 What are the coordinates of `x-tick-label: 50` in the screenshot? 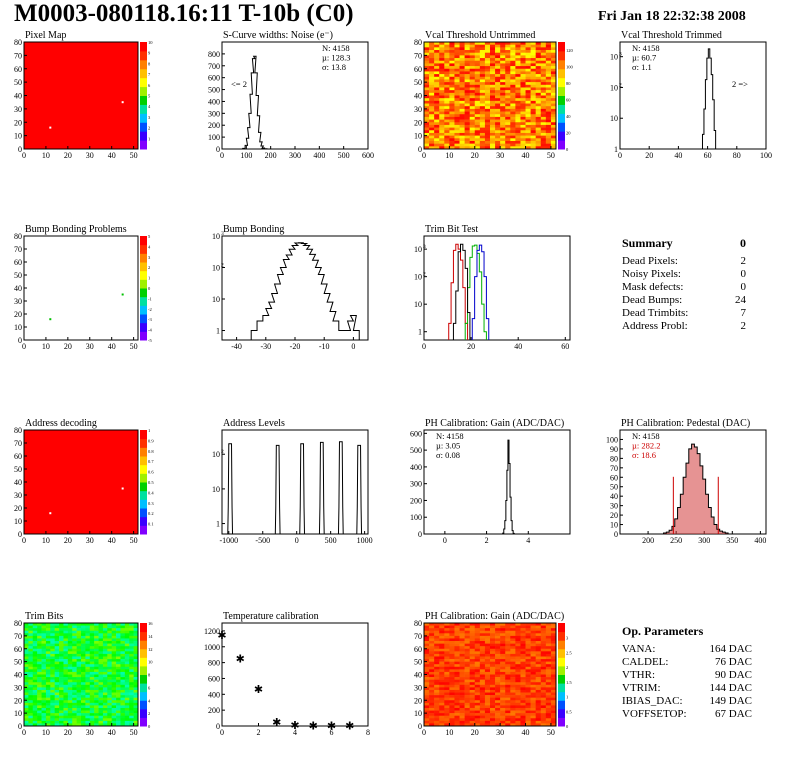 It's located at (134, 540).